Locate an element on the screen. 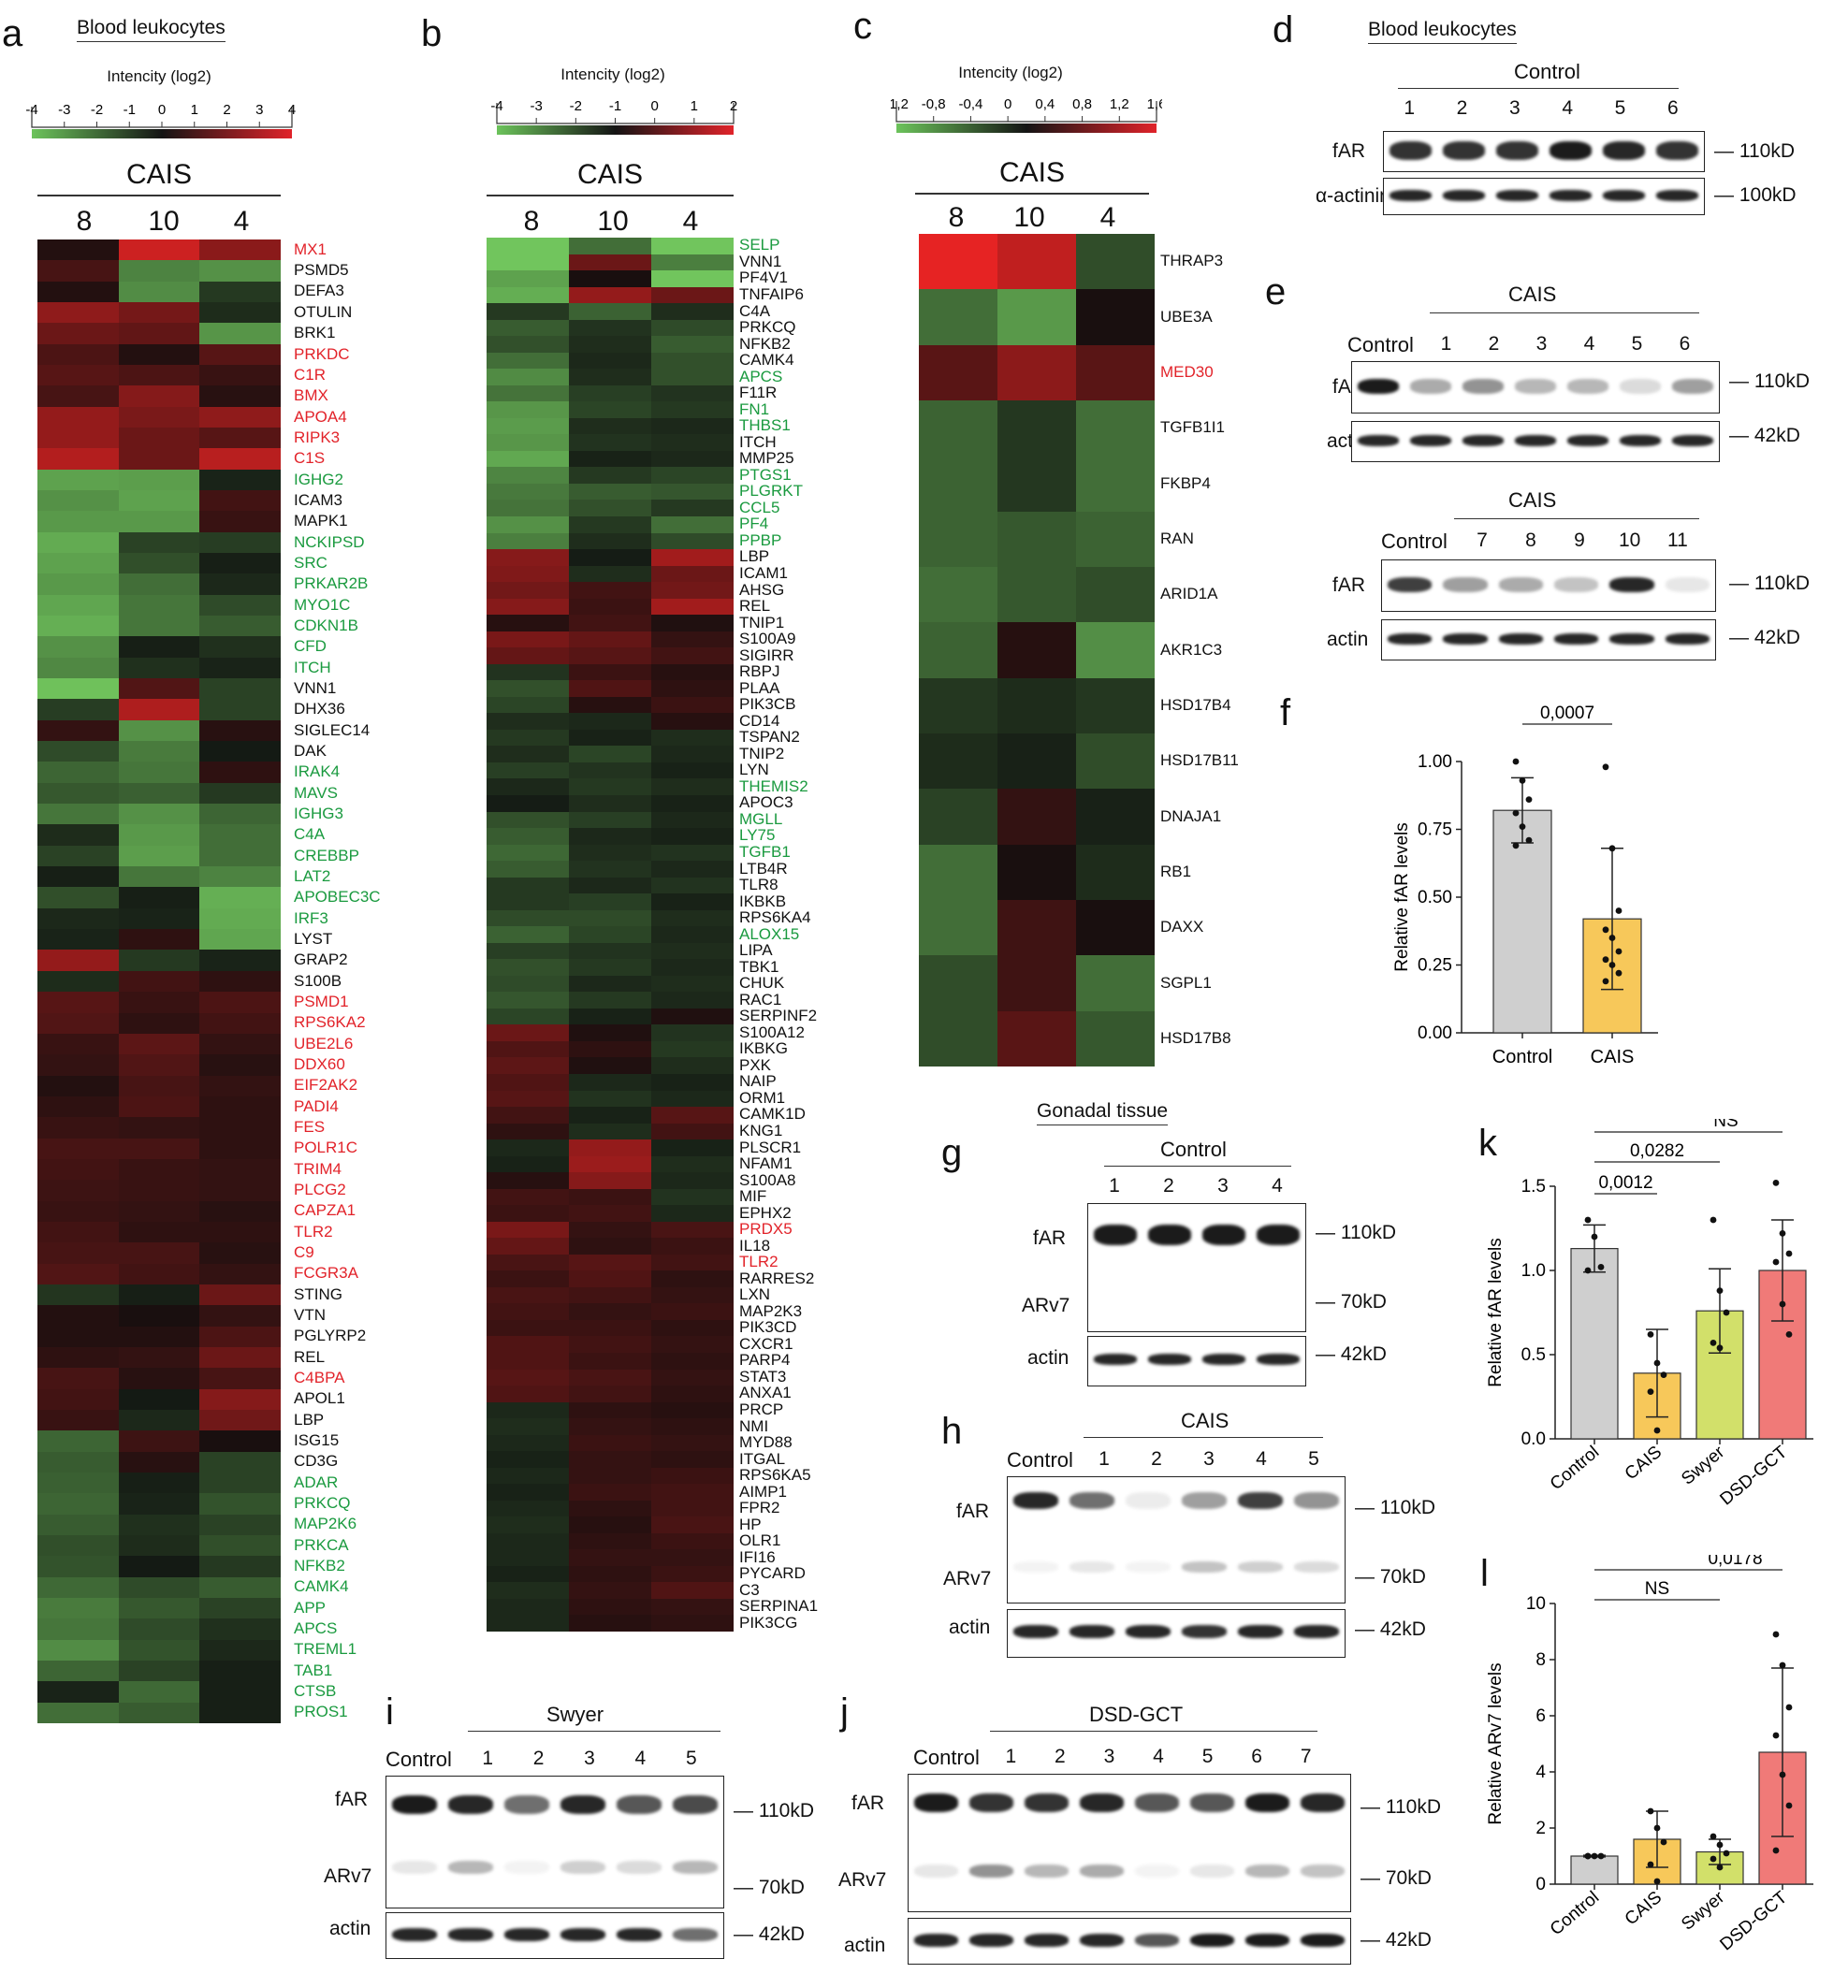  gene-label: CCL5 is located at coordinates (759, 507).